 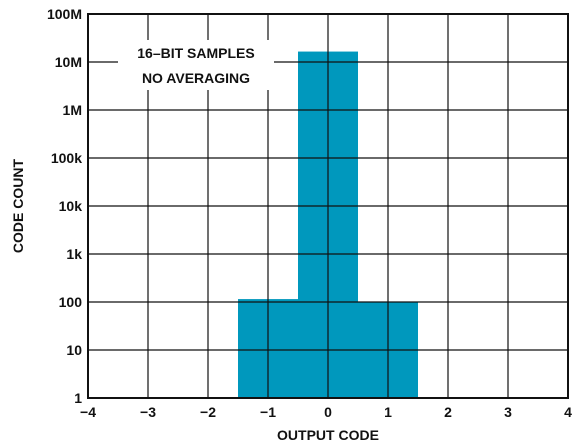 What do you see at coordinates (148, 412) in the screenshot?
I see `x-tick-label: −3` at bounding box center [148, 412].